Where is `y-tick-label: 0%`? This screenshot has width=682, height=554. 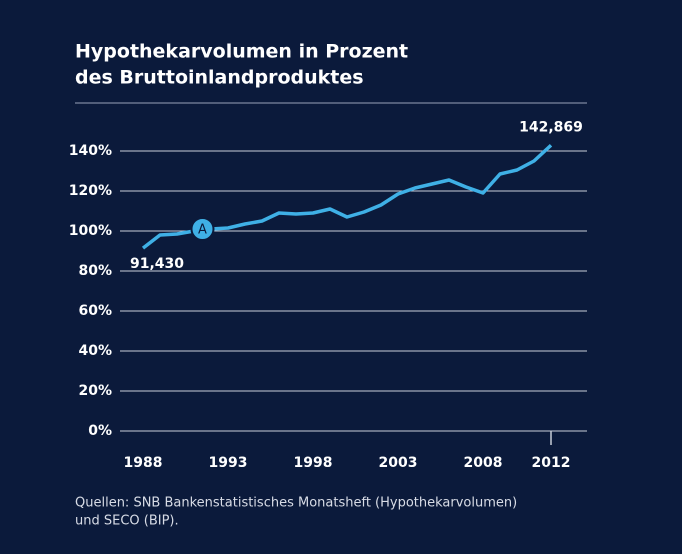
y-tick-label: 0% is located at coordinates (100, 431).